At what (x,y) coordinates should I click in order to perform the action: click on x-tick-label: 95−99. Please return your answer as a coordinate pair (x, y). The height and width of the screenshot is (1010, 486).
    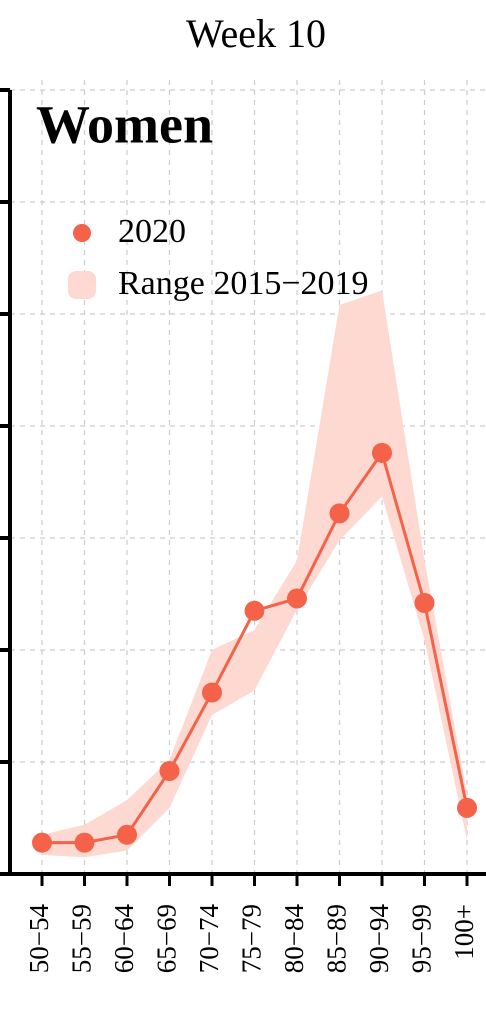
    Looking at the image, I should click on (422, 938).